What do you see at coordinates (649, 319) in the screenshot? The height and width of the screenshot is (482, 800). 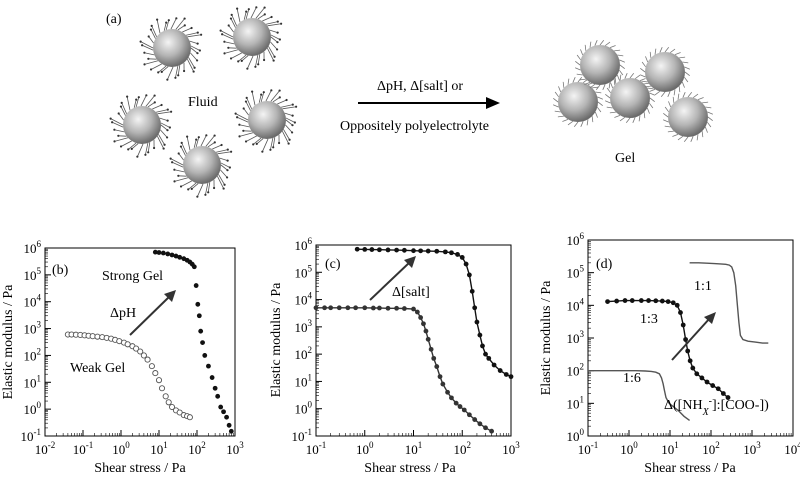 I see `series-label-1-3: 1:3` at bounding box center [649, 319].